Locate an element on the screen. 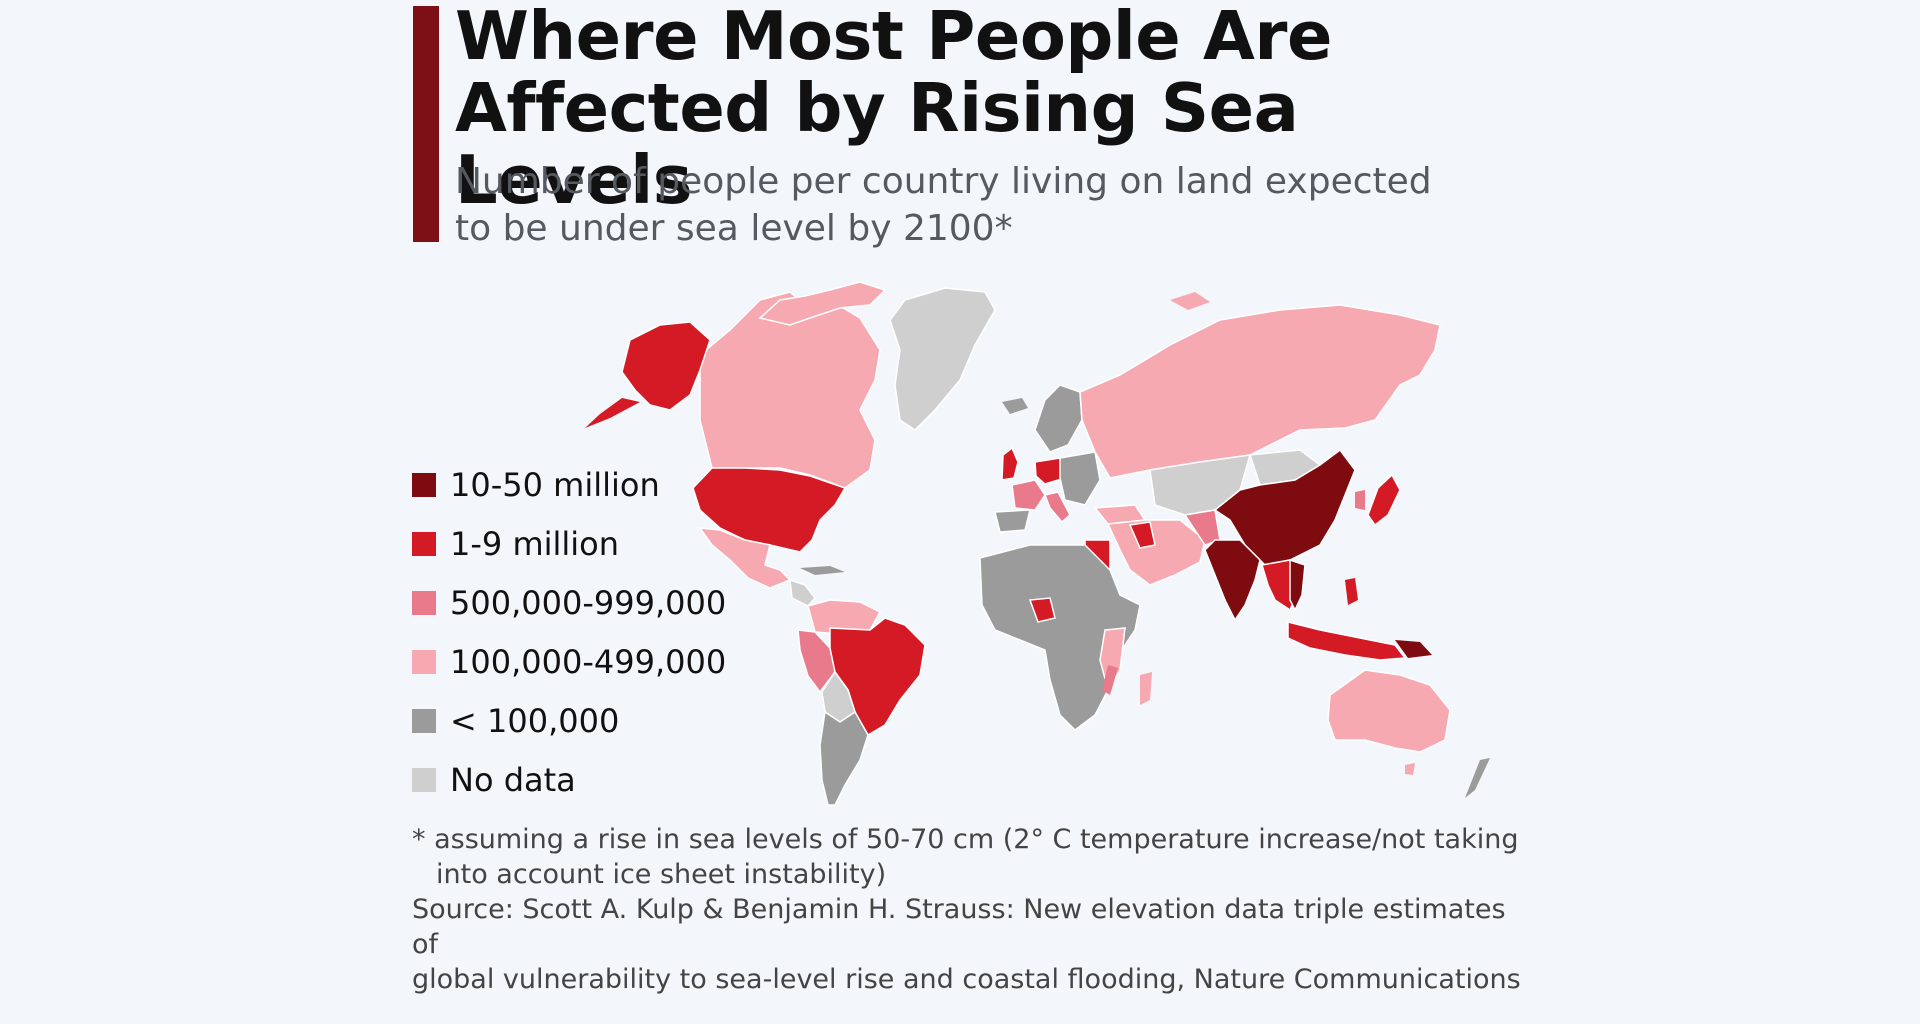 The height and width of the screenshot is (1024, 1920). legend-label: 100,000-499,000 is located at coordinates (588, 661).